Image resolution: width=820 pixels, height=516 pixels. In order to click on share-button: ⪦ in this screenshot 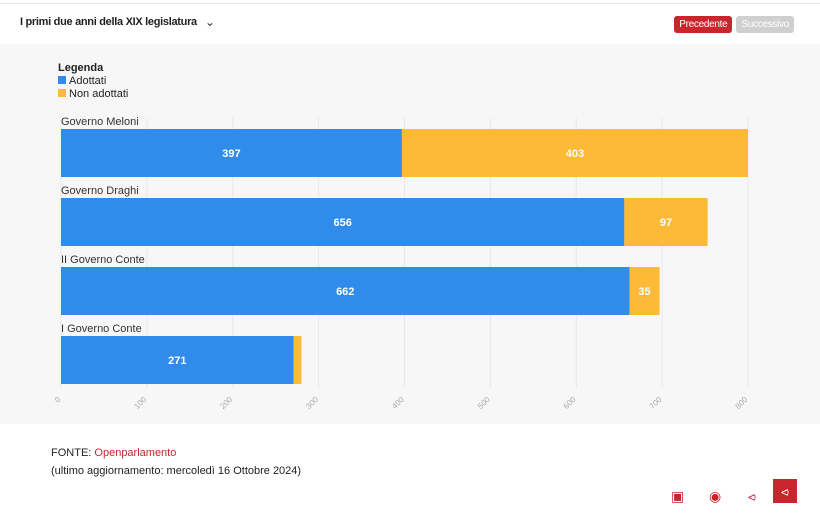, I will do `click(785, 491)`.